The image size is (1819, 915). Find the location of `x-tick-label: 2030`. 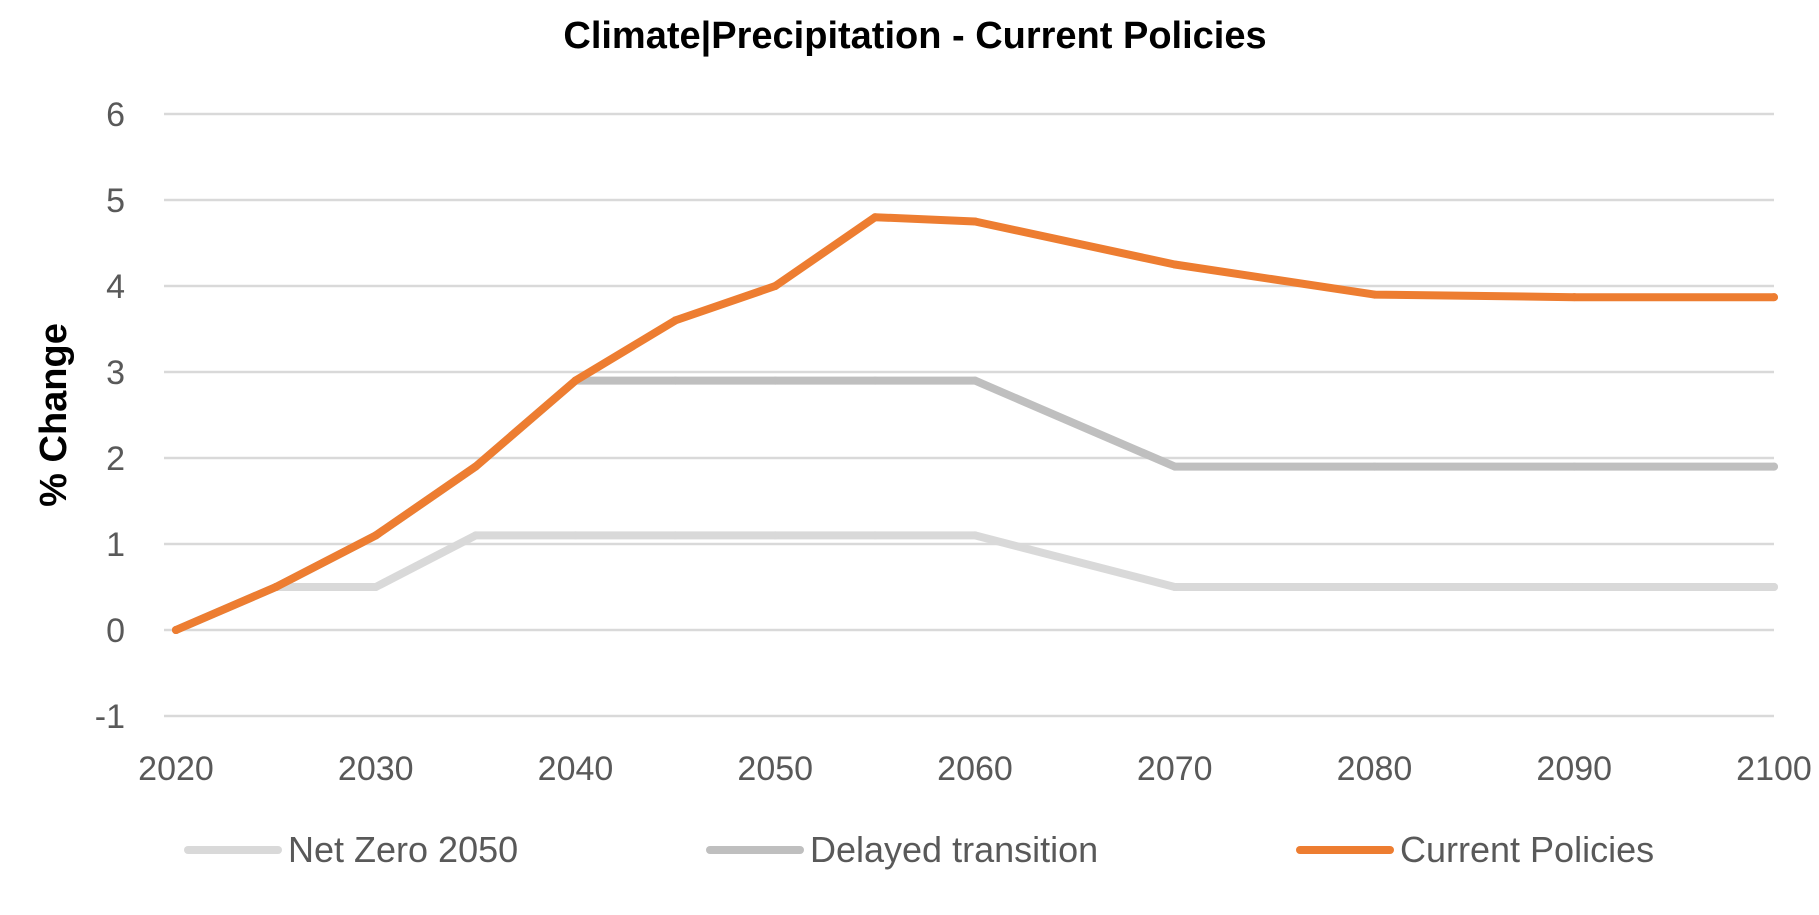

x-tick-label: 2030 is located at coordinates (376, 769).